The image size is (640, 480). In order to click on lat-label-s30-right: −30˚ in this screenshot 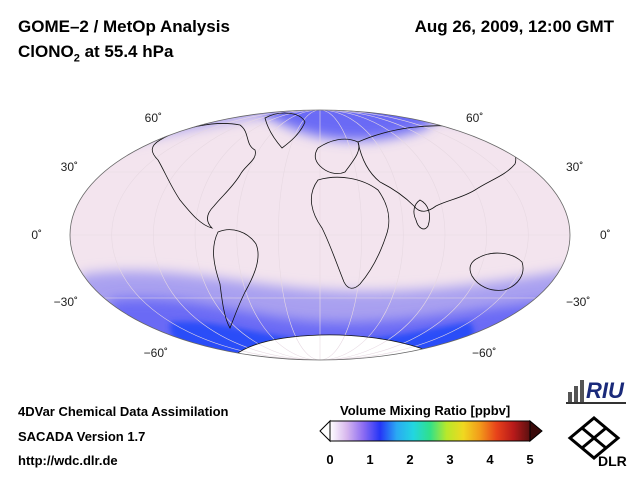, I will do `click(578, 302)`.